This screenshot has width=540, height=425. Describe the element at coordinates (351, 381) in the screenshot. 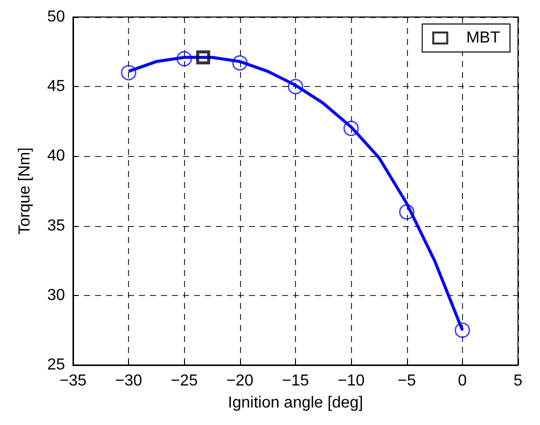

I see `x-tick-label: −10` at that location.